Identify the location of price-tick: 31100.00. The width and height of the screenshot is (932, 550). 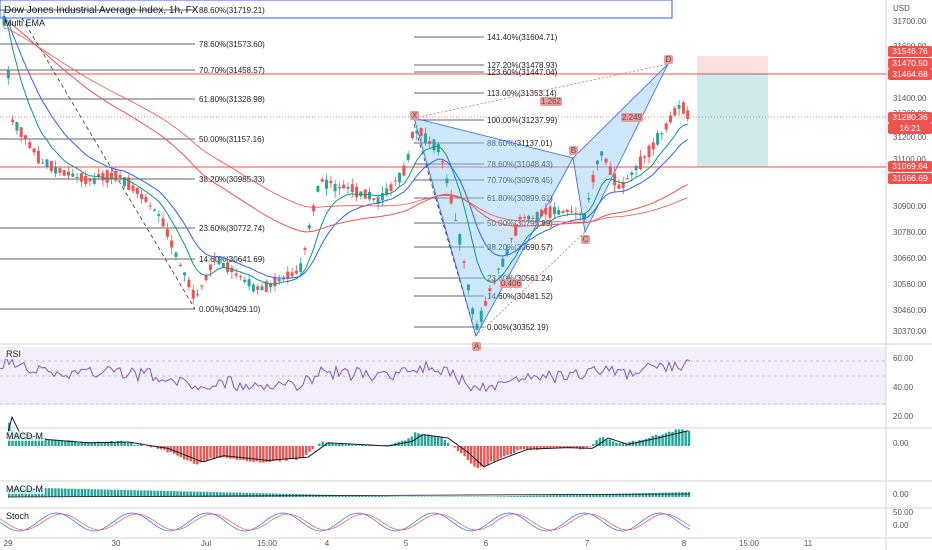
(909, 159).